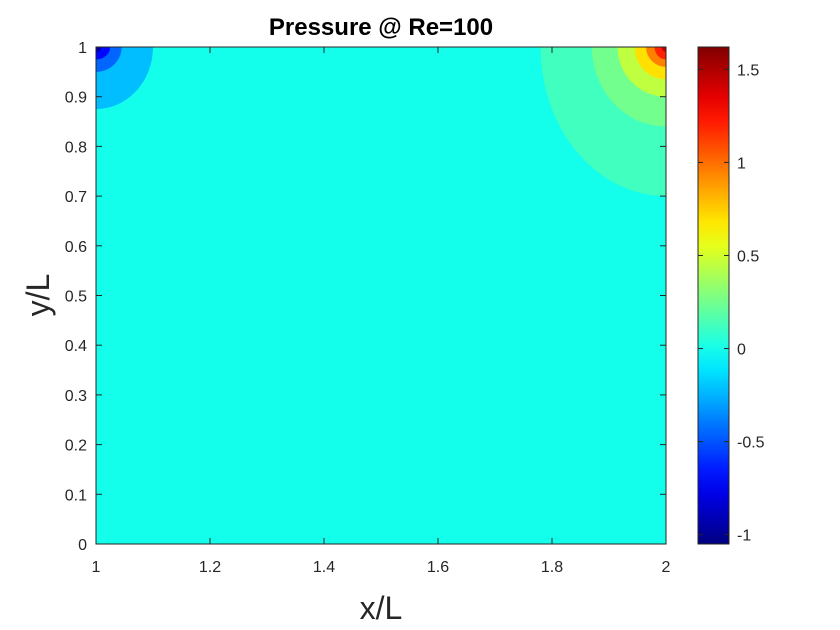 This screenshot has height=630, width=840. Describe the element at coordinates (438, 567) in the screenshot. I see `x-tick-label: 1.6` at that location.